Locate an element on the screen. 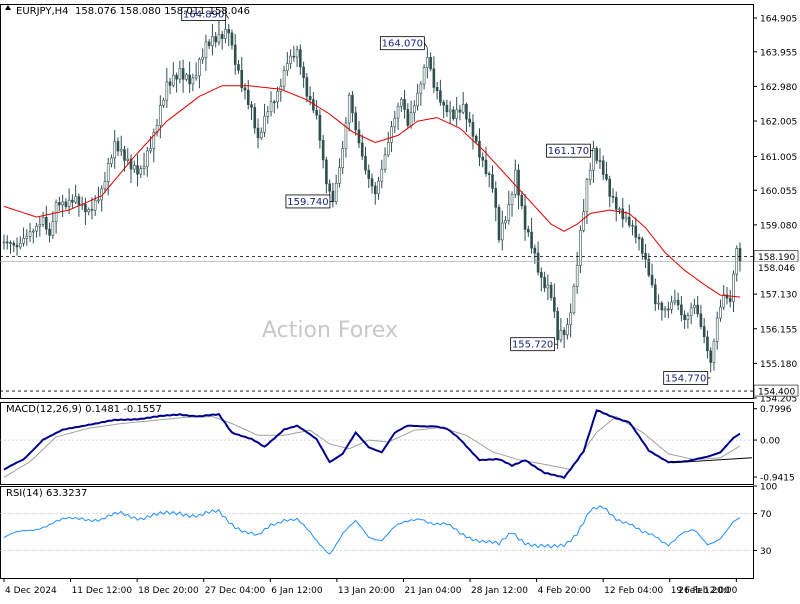 This screenshot has height=604, width=800. macd-tick-label: 0.7996 is located at coordinates (776, 410).